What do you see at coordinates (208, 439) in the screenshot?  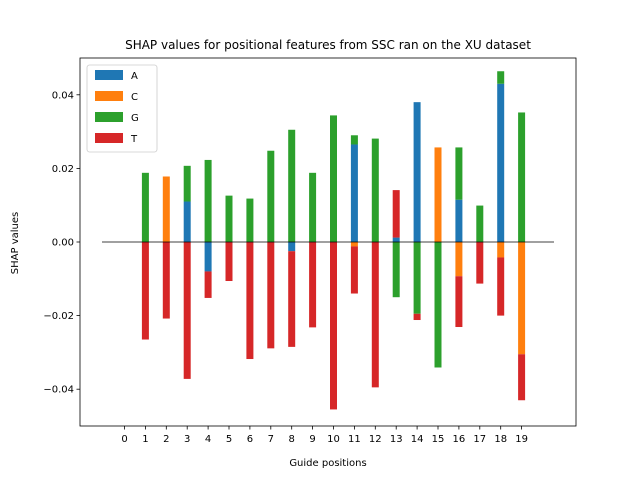 I see `x-tick-label: 4` at bounding box center [208, 439].